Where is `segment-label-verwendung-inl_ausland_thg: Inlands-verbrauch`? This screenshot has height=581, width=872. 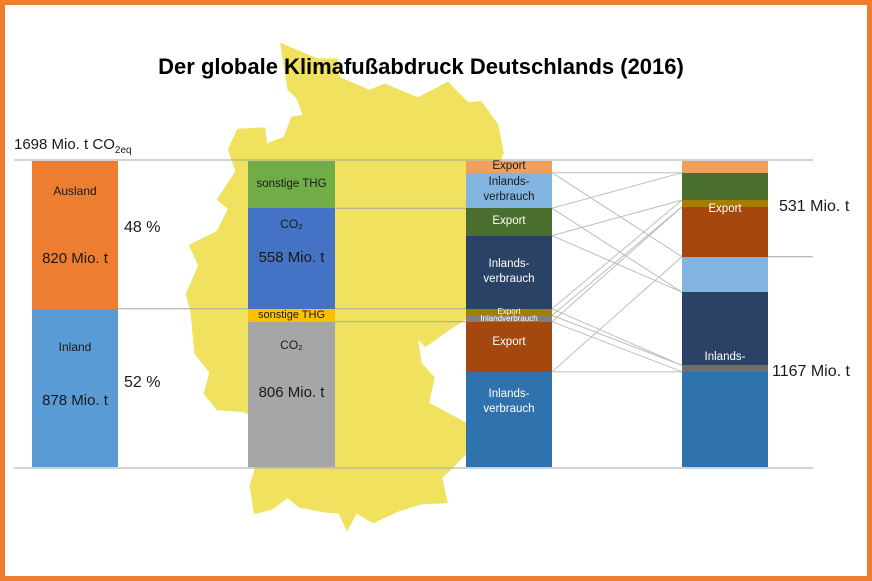
segment-label-verwendung-inl_ausland_thg: Inlands-verbrauch is located at coordinates (509, 190).